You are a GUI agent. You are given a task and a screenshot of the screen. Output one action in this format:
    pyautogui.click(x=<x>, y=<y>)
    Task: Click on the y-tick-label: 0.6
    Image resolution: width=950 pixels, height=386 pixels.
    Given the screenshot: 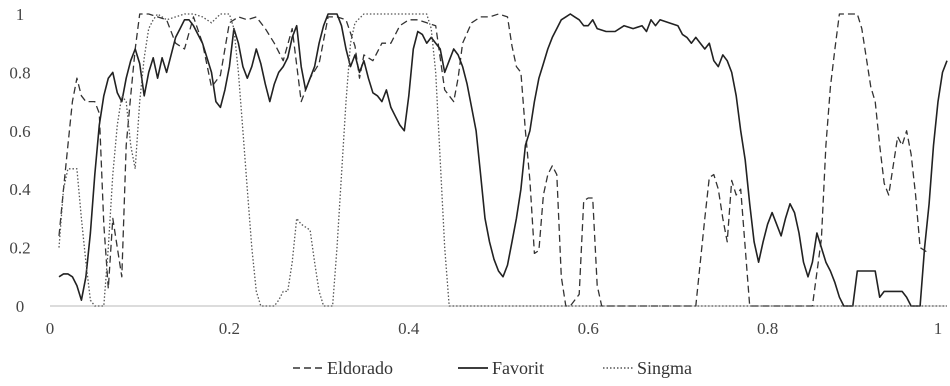 What is the action you would take?
    pyautogui.click(x=19, y=131)
    